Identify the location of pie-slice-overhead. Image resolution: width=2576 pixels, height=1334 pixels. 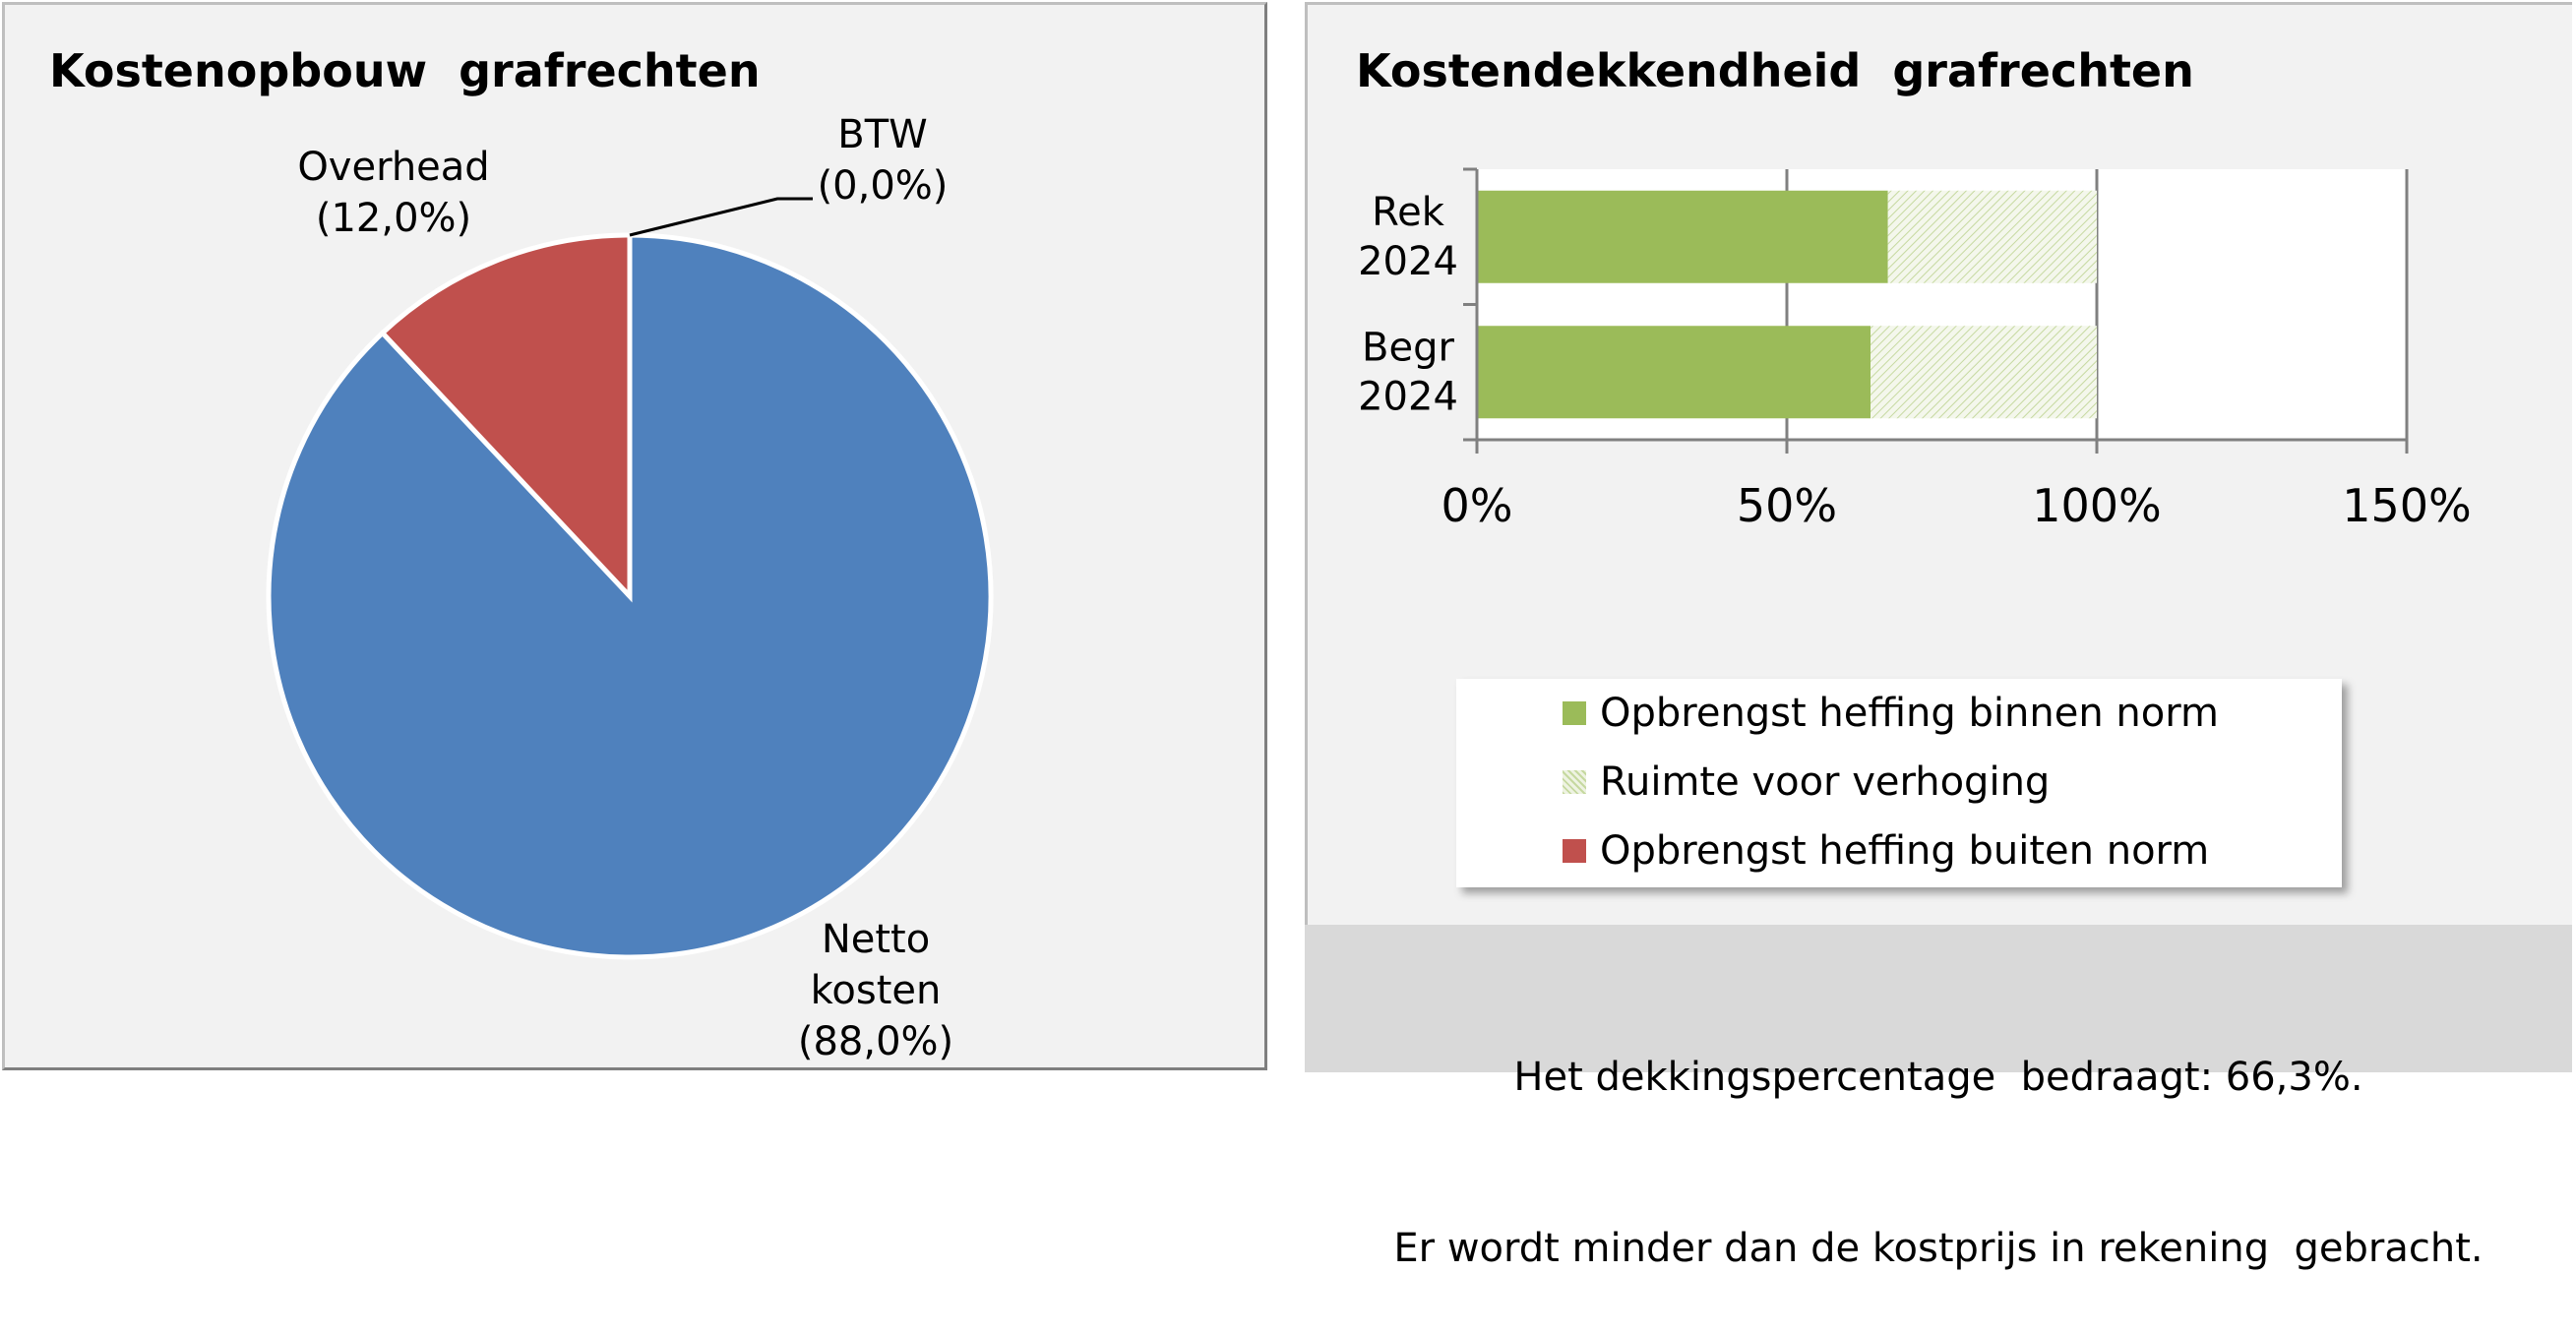
(506, 417).